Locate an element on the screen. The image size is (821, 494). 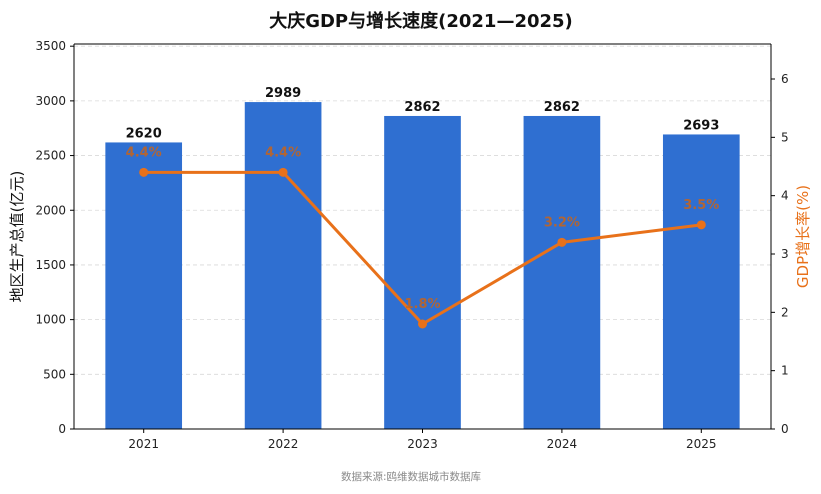
y-axis-label-left: 地区生产总值(亿元) is located at coordinates (17, 237).